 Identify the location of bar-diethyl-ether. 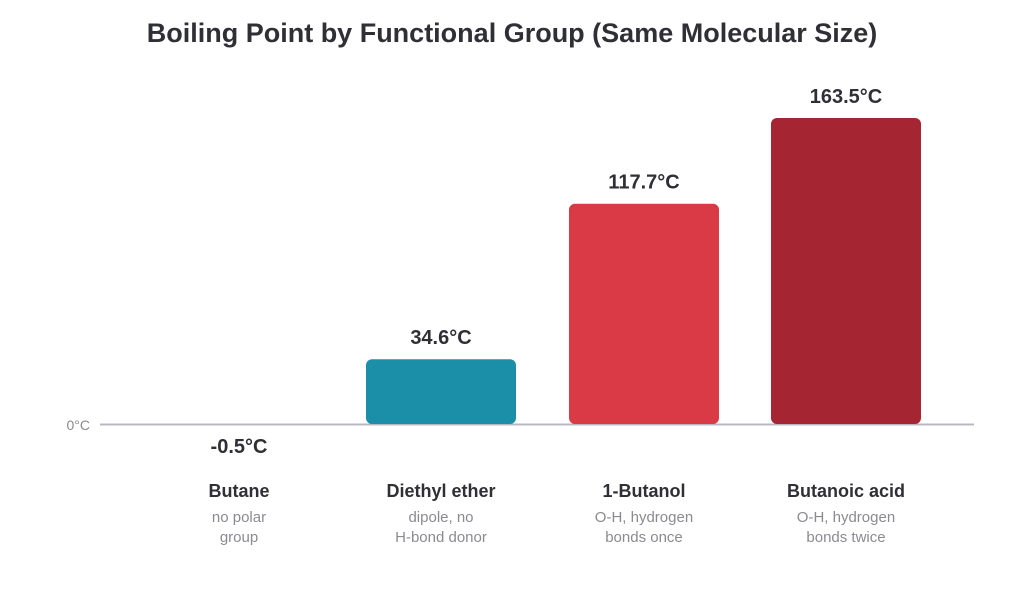
(441, 391).